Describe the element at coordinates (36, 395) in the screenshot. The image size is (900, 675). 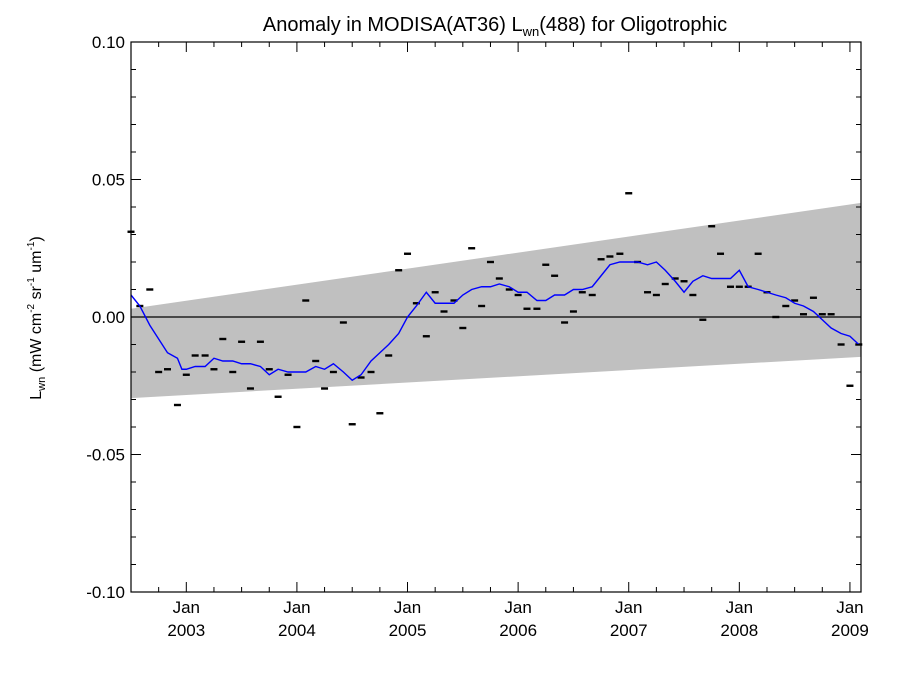
I see `y-axis-label-symbol: L` at that location.